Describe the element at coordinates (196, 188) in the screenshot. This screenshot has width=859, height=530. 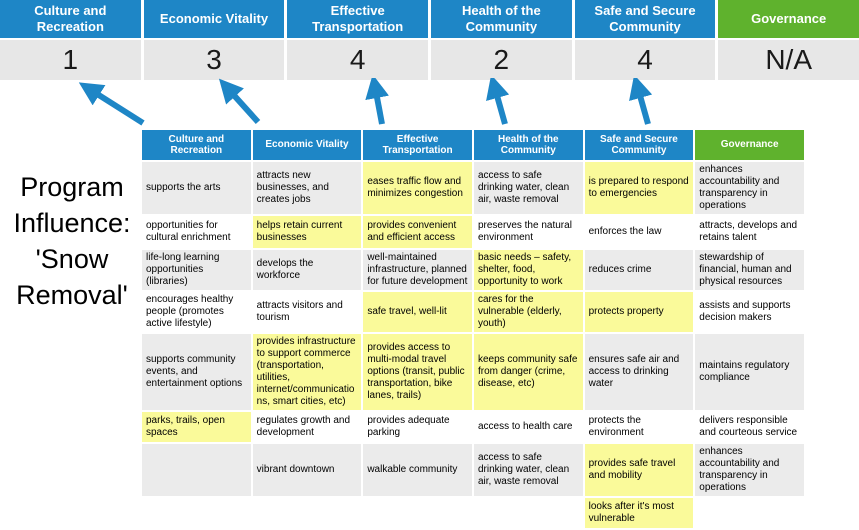
I see `table-cell: supports the arts` at that location.